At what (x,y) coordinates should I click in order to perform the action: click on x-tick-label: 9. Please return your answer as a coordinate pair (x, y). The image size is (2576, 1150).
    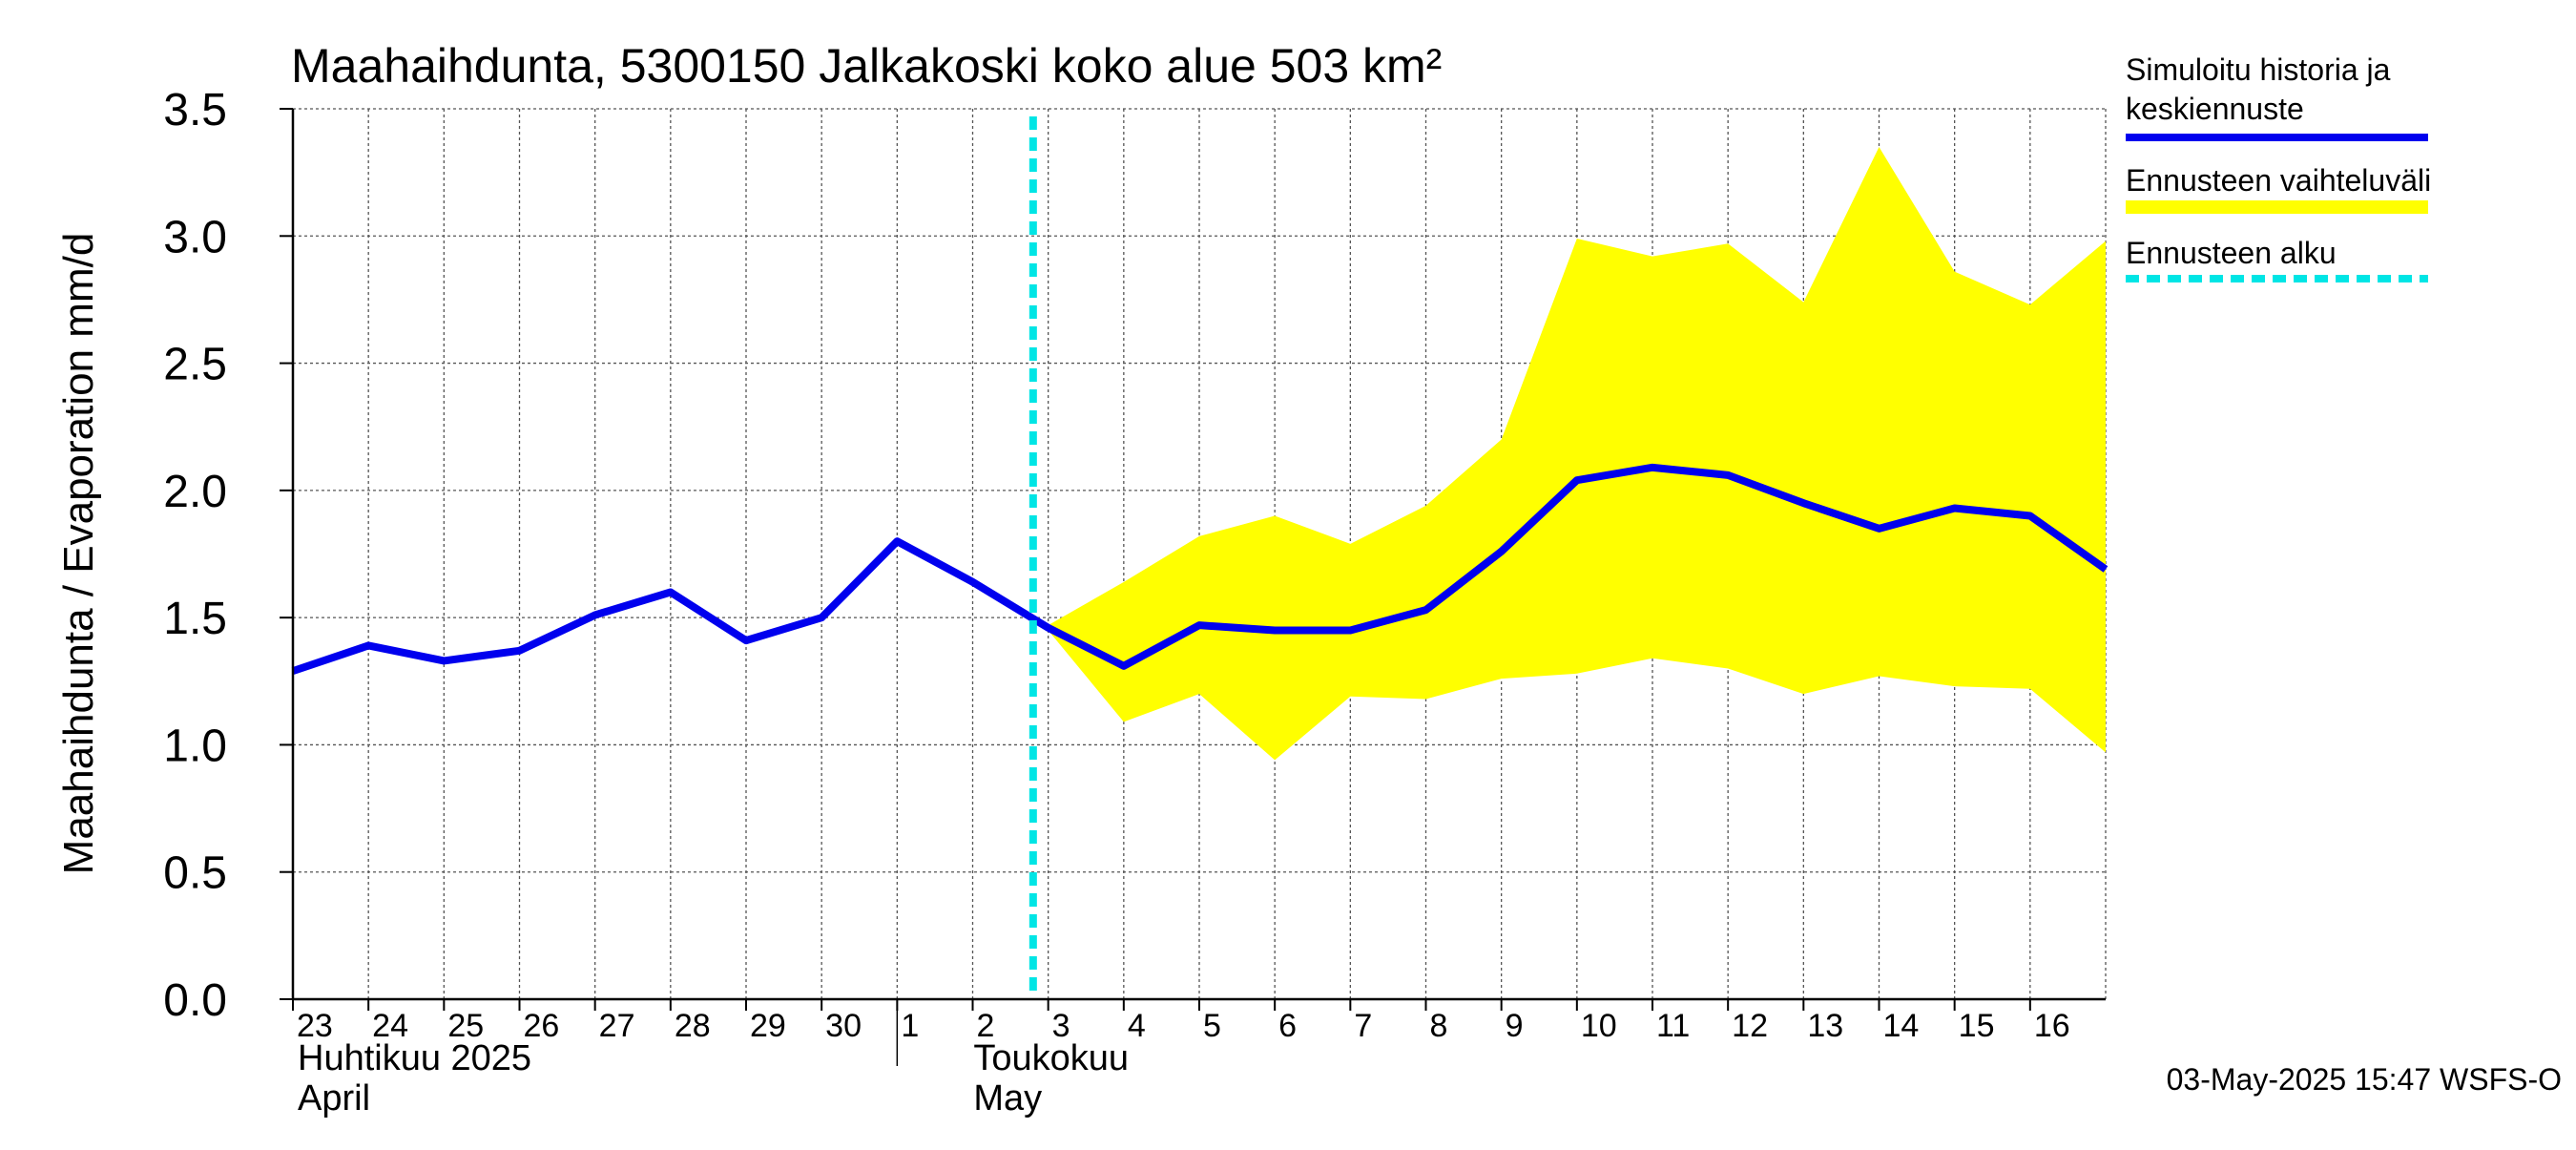
    Looking at the image, I should click on (1515, 1026).